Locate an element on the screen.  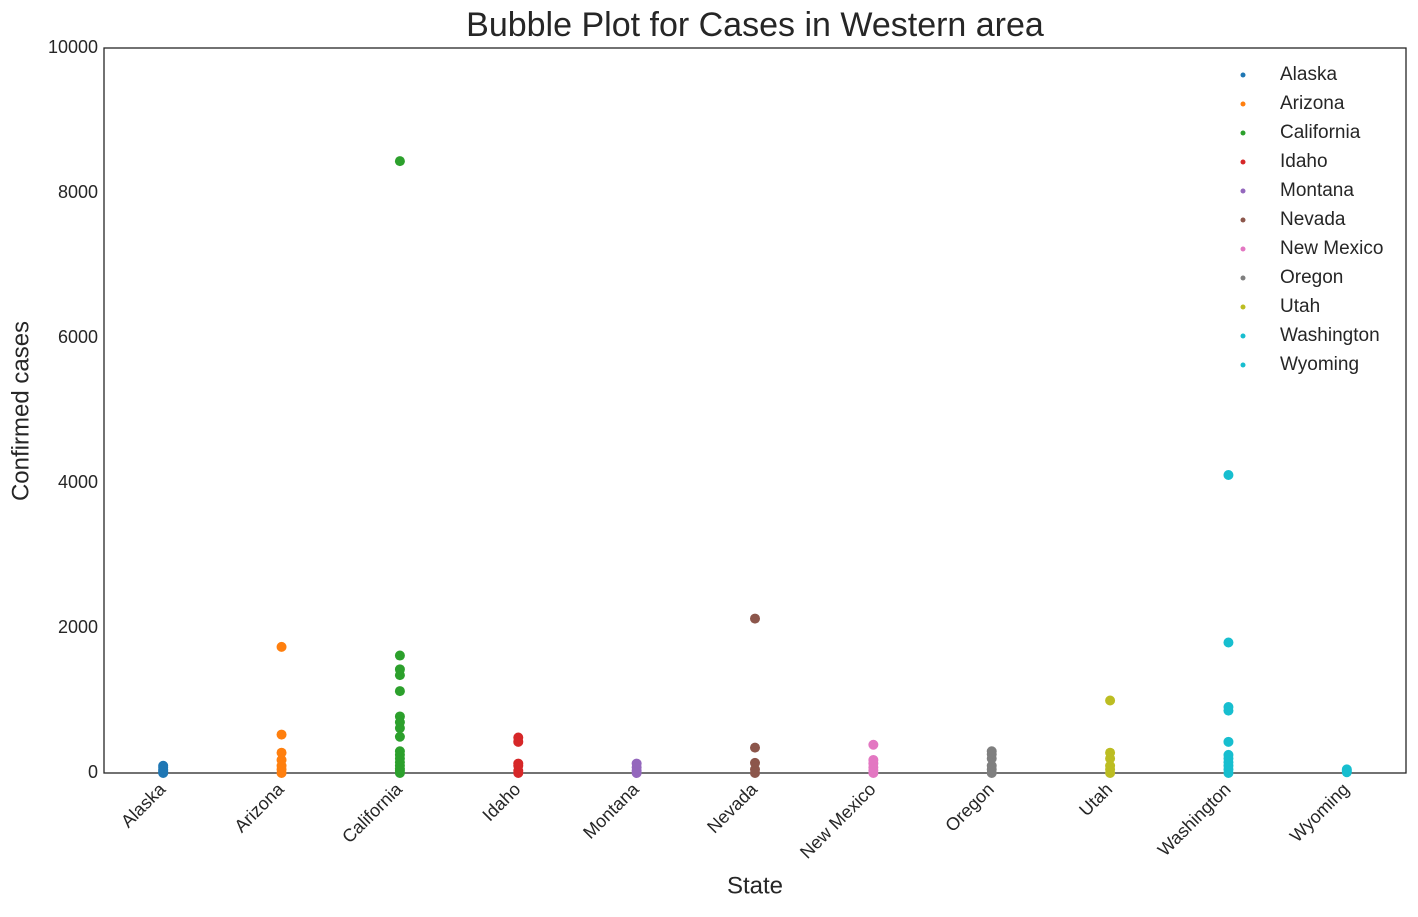
y-axis-label: Confirmed cases is located at coordinates (20, 411).